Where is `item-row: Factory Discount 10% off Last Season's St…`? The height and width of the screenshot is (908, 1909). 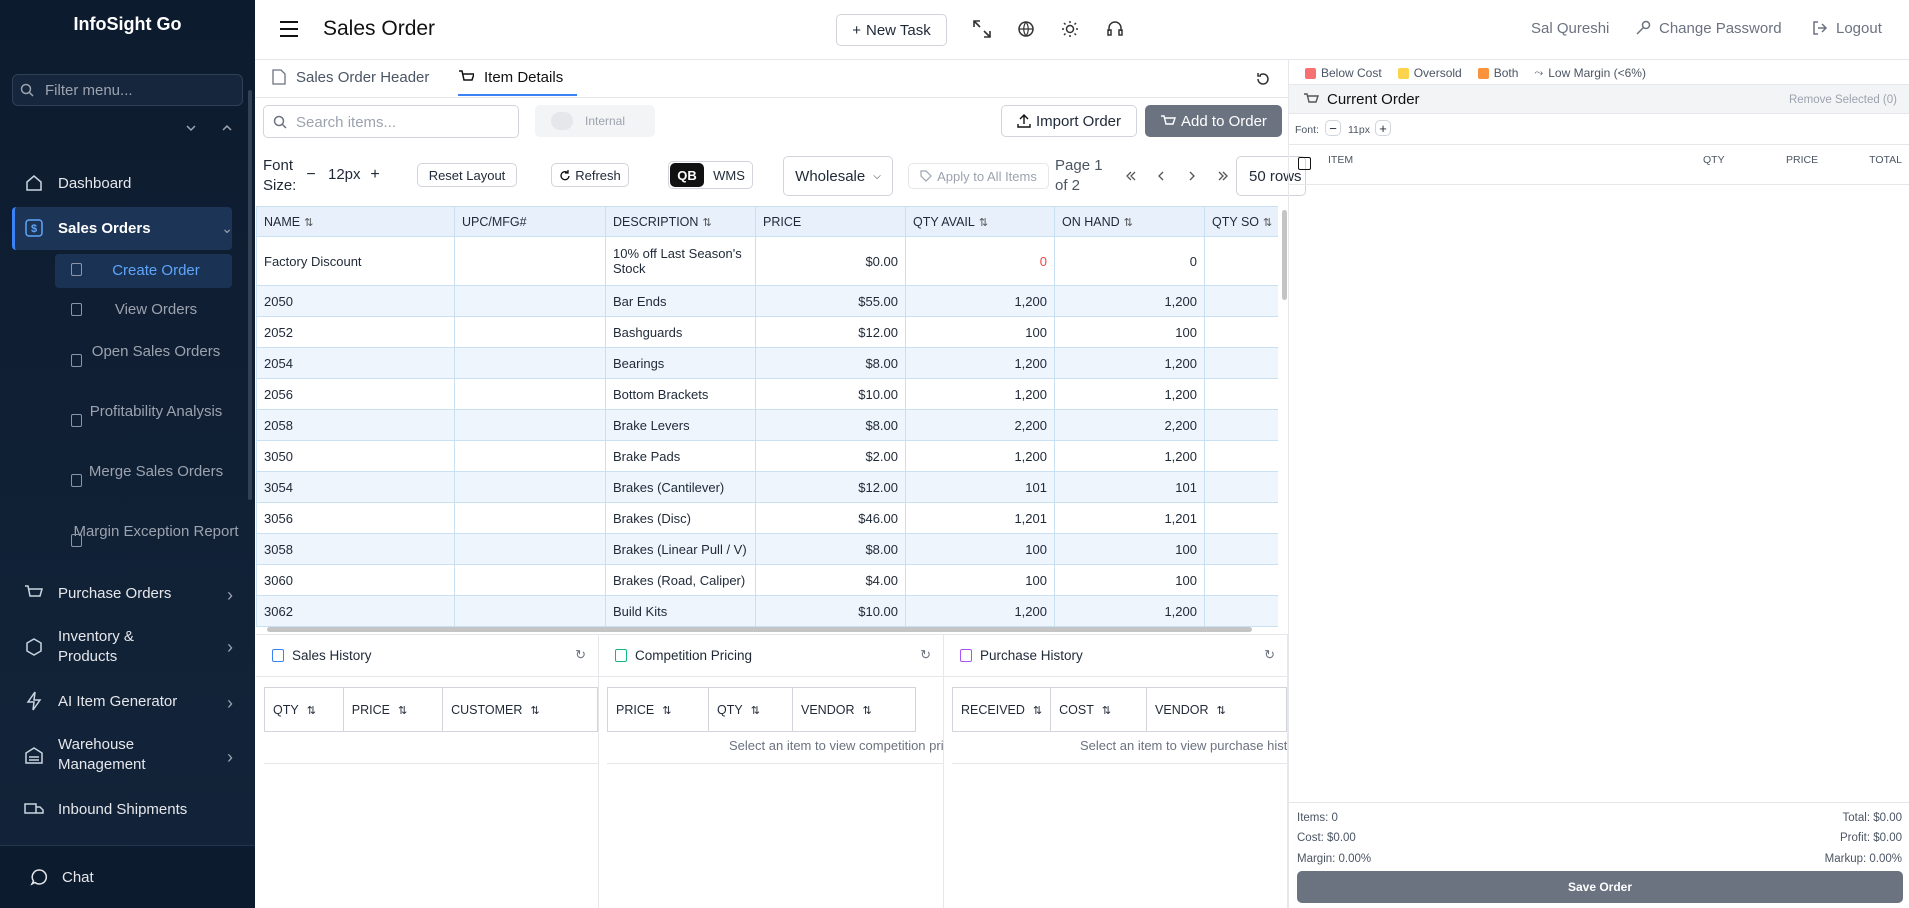
item-row: Factory Discount 10% off Last Season's St… is located at coordinates (767, 261).